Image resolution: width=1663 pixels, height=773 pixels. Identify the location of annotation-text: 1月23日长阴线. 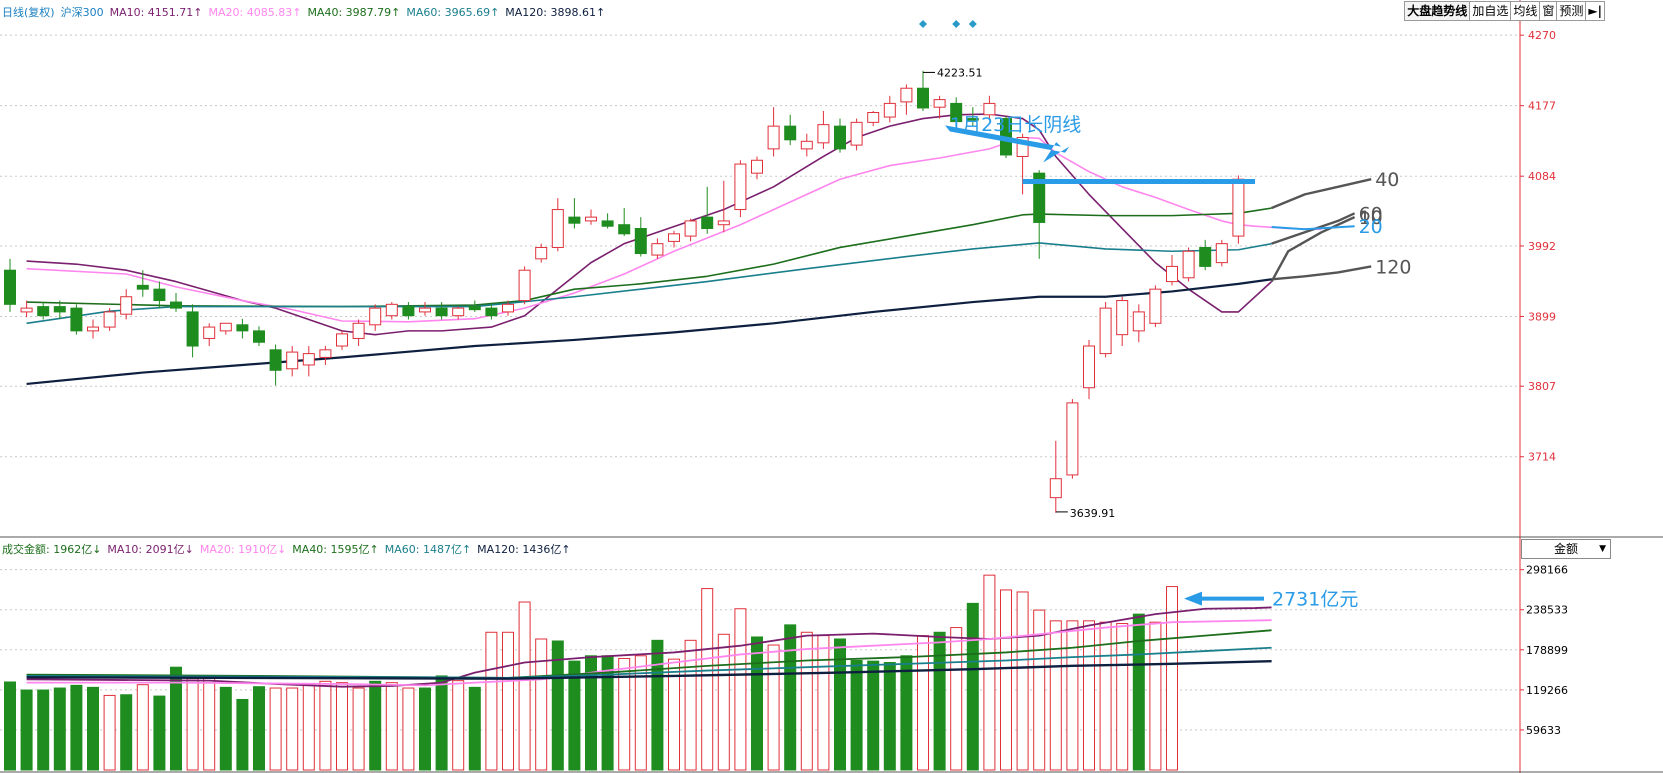
(1015, 125).